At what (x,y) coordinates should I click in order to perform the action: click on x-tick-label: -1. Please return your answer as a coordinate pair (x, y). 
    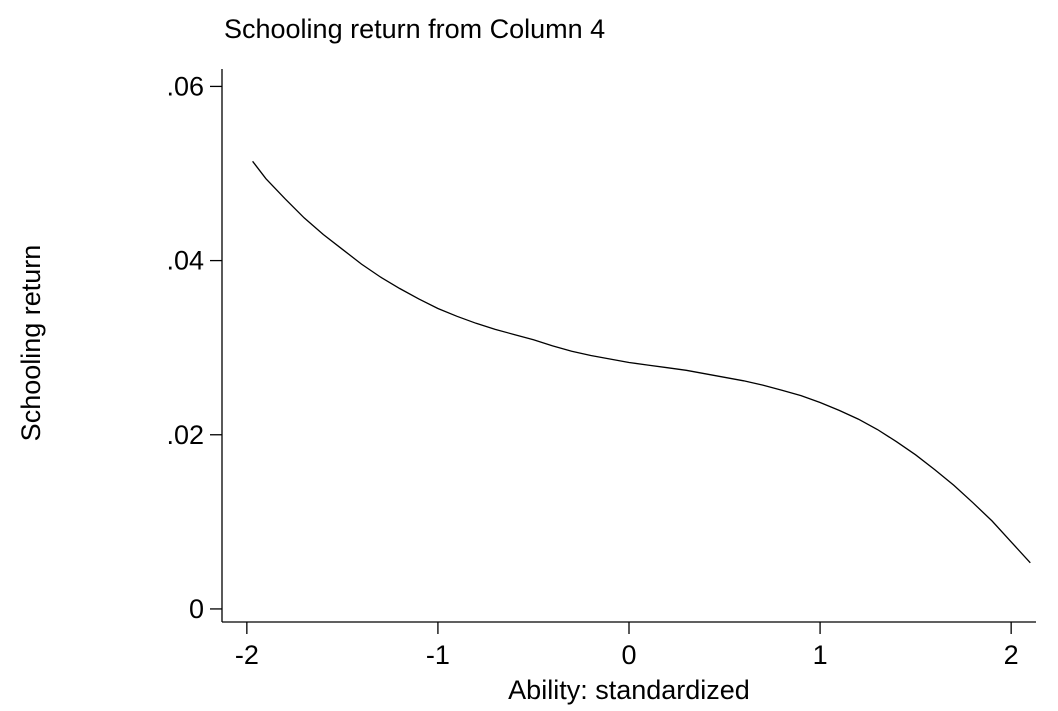
    Looking at the image, I should click on (438, 655).